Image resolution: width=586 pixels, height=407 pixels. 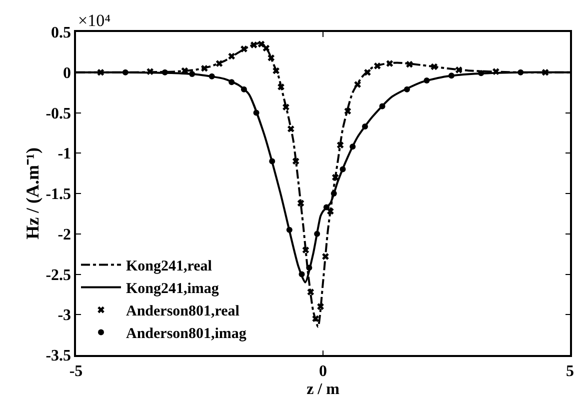 I want to click on y-tick-label: -0.5, so click(x=59, y=113).